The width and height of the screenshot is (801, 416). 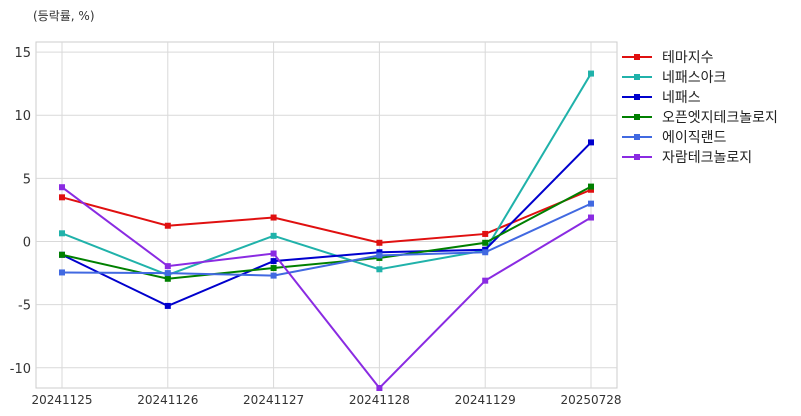 What do you see at coordinates (273, 400) in the screenshot?
I see `x-tick-label: 20241127` at bounding box center [273, 400].